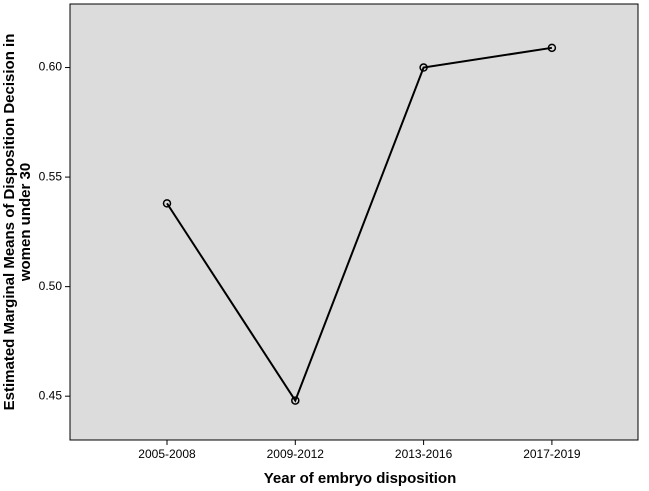 This screenshot has width=649, height=491. I want to click on y-tick-label: 0.45, so click(51, 395).